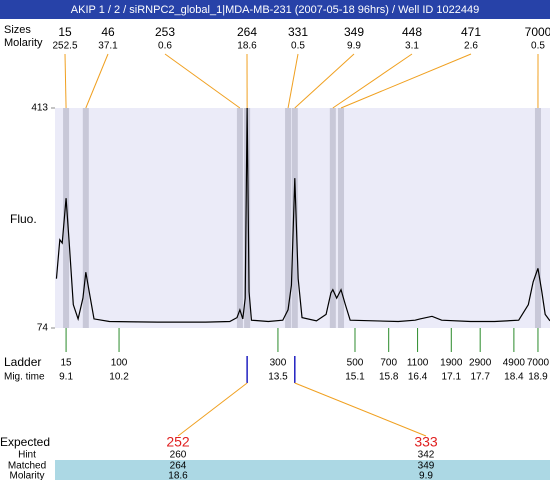 This screenshot has height=480, width=550. Describe the element at coordinates (247, 46) in the screenshot. I see `peak-molarity: 18.6` at that location.